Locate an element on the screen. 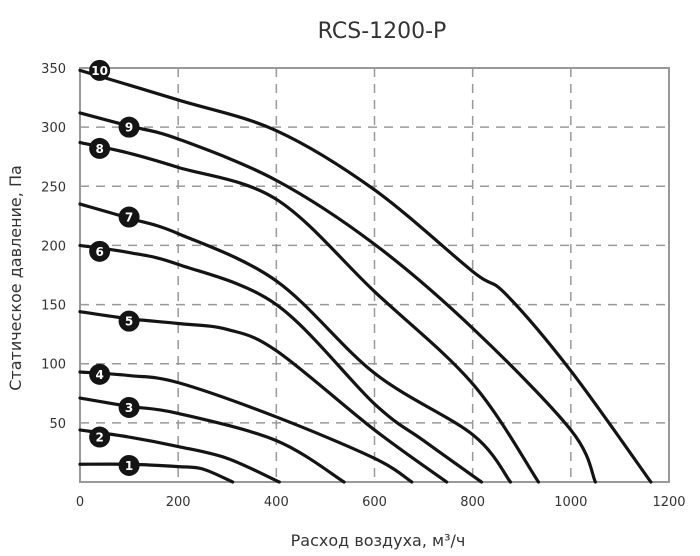  y-tick-label: 300 is located at coordinates (53, 128).